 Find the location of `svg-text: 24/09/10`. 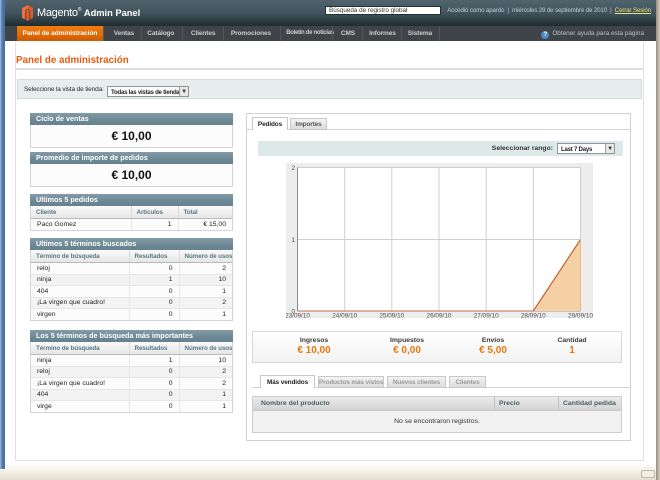

svg-text: 24/09/10 is located at coordinates (344, 316).